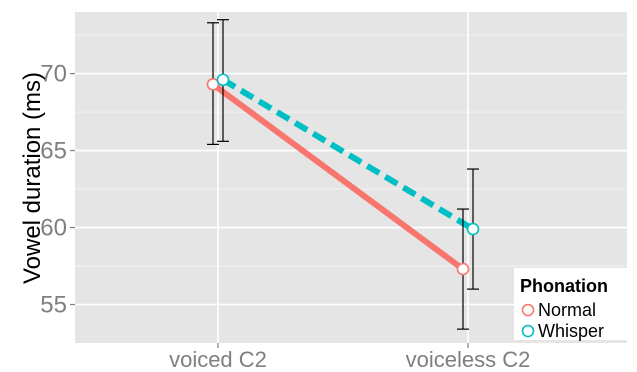  I want to click on legend-key-normal, so click(528, 310).